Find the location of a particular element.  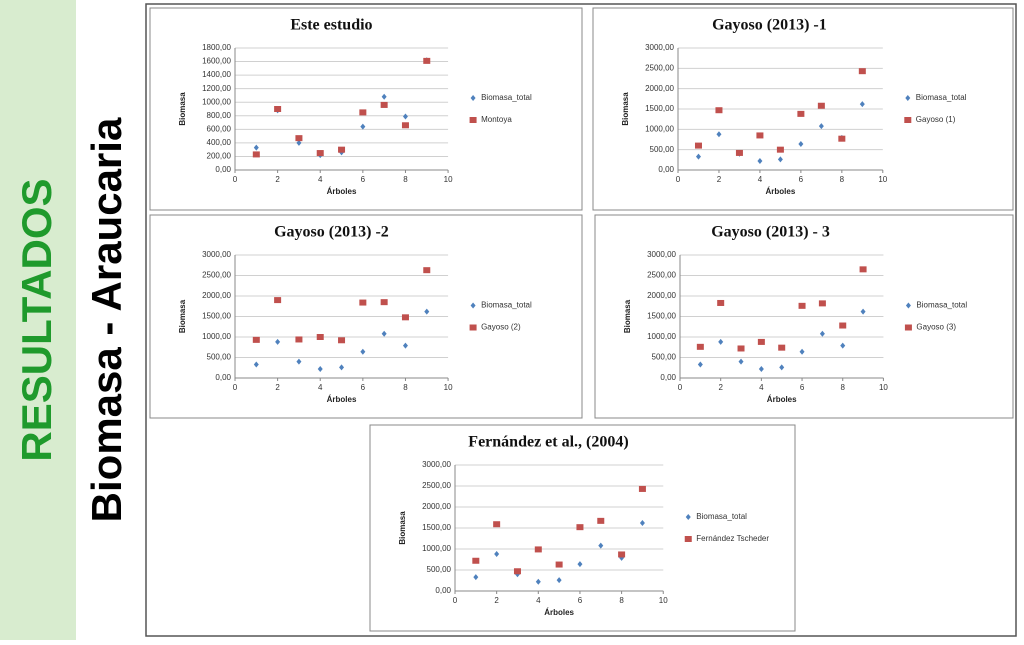

legend-label: Gayoso (2) is located at coordinates (501, 327).